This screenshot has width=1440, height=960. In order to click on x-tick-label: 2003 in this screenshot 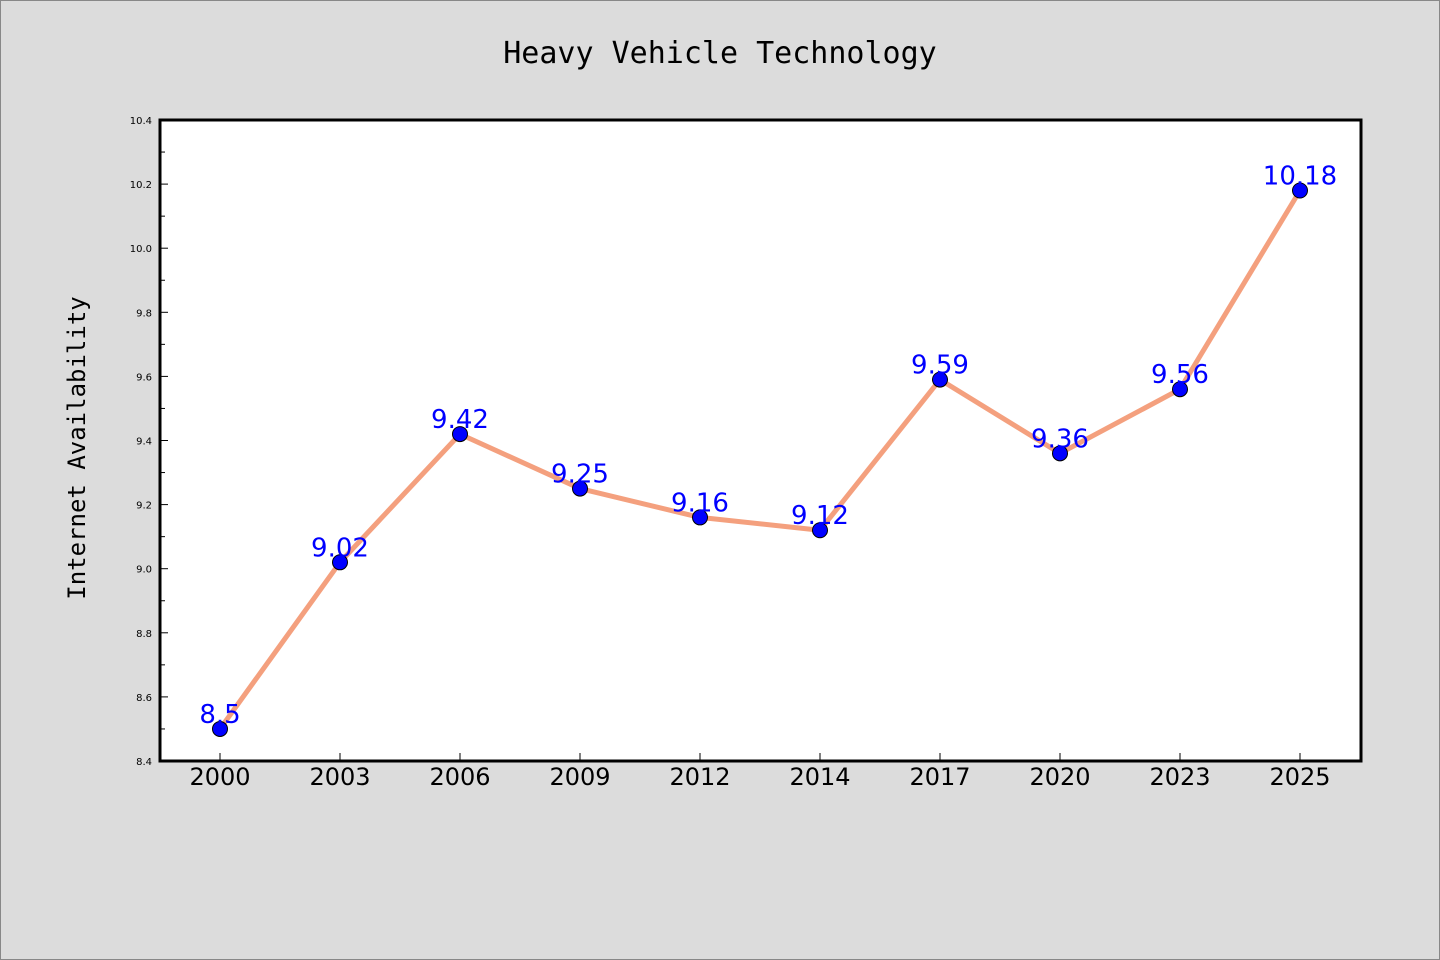, I will do `click(339, 777)`.